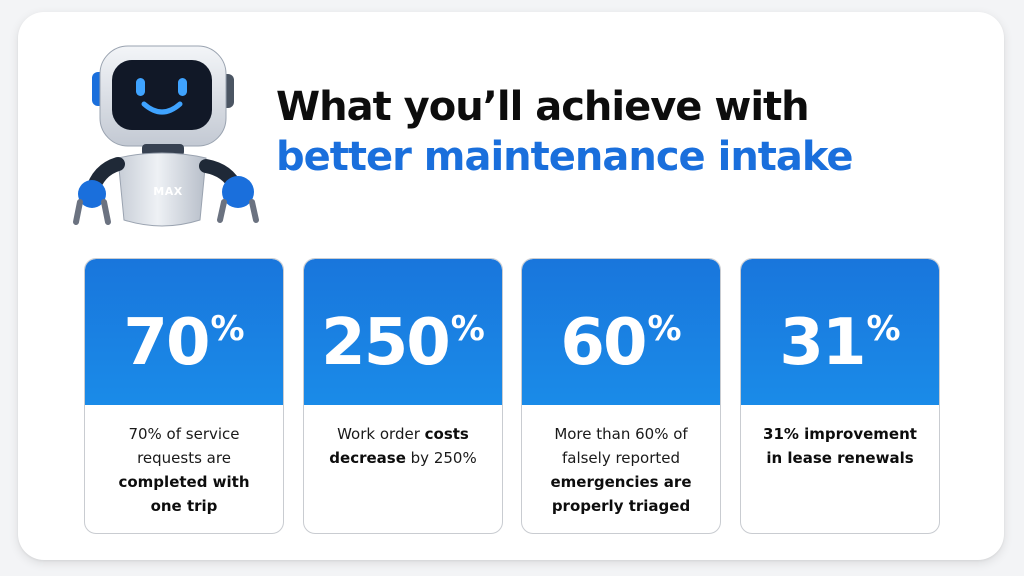  Describe the element at coordinates (403, 343) in the screenshot. I see `stat-value: 250%` at that location.